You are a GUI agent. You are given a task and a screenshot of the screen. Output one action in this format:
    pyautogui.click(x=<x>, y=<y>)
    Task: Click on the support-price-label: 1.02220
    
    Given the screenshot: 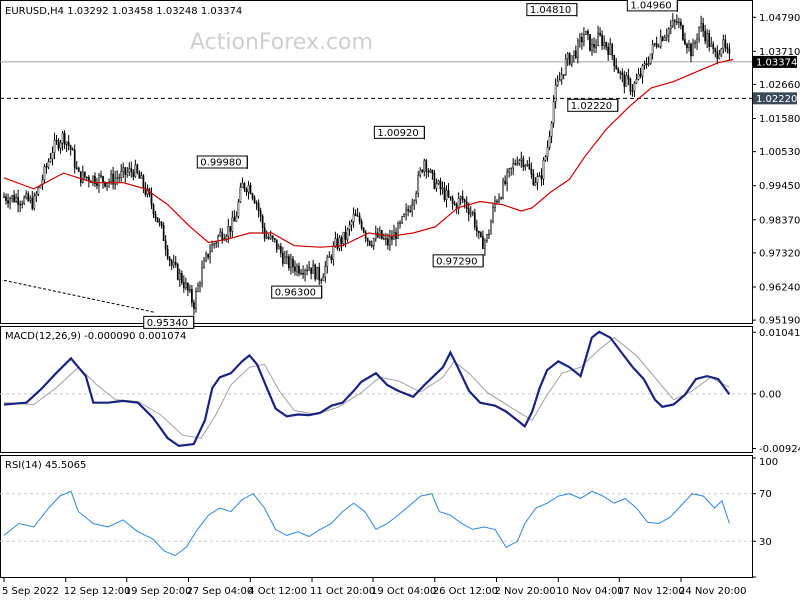 What is the action you would take?
    pyautogui.click(x=776, y=99)
    